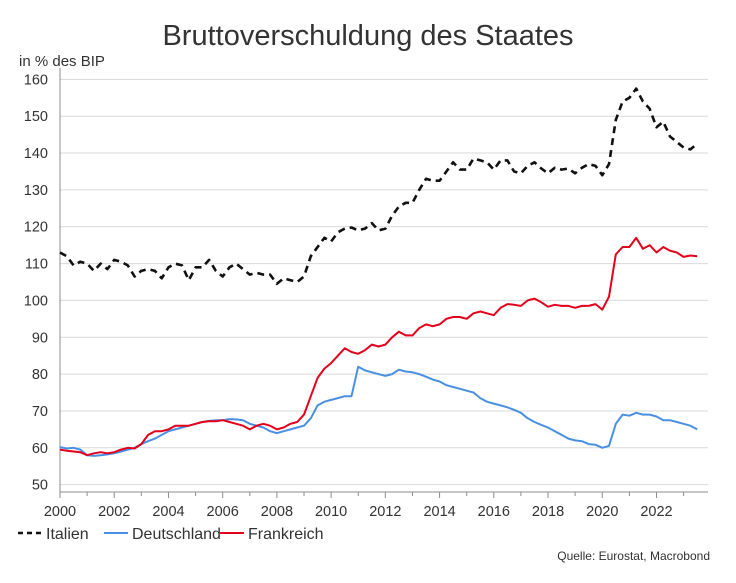  I want to click on source-note: Quelle: Eurostat, Macrobond, so click(633, 556).